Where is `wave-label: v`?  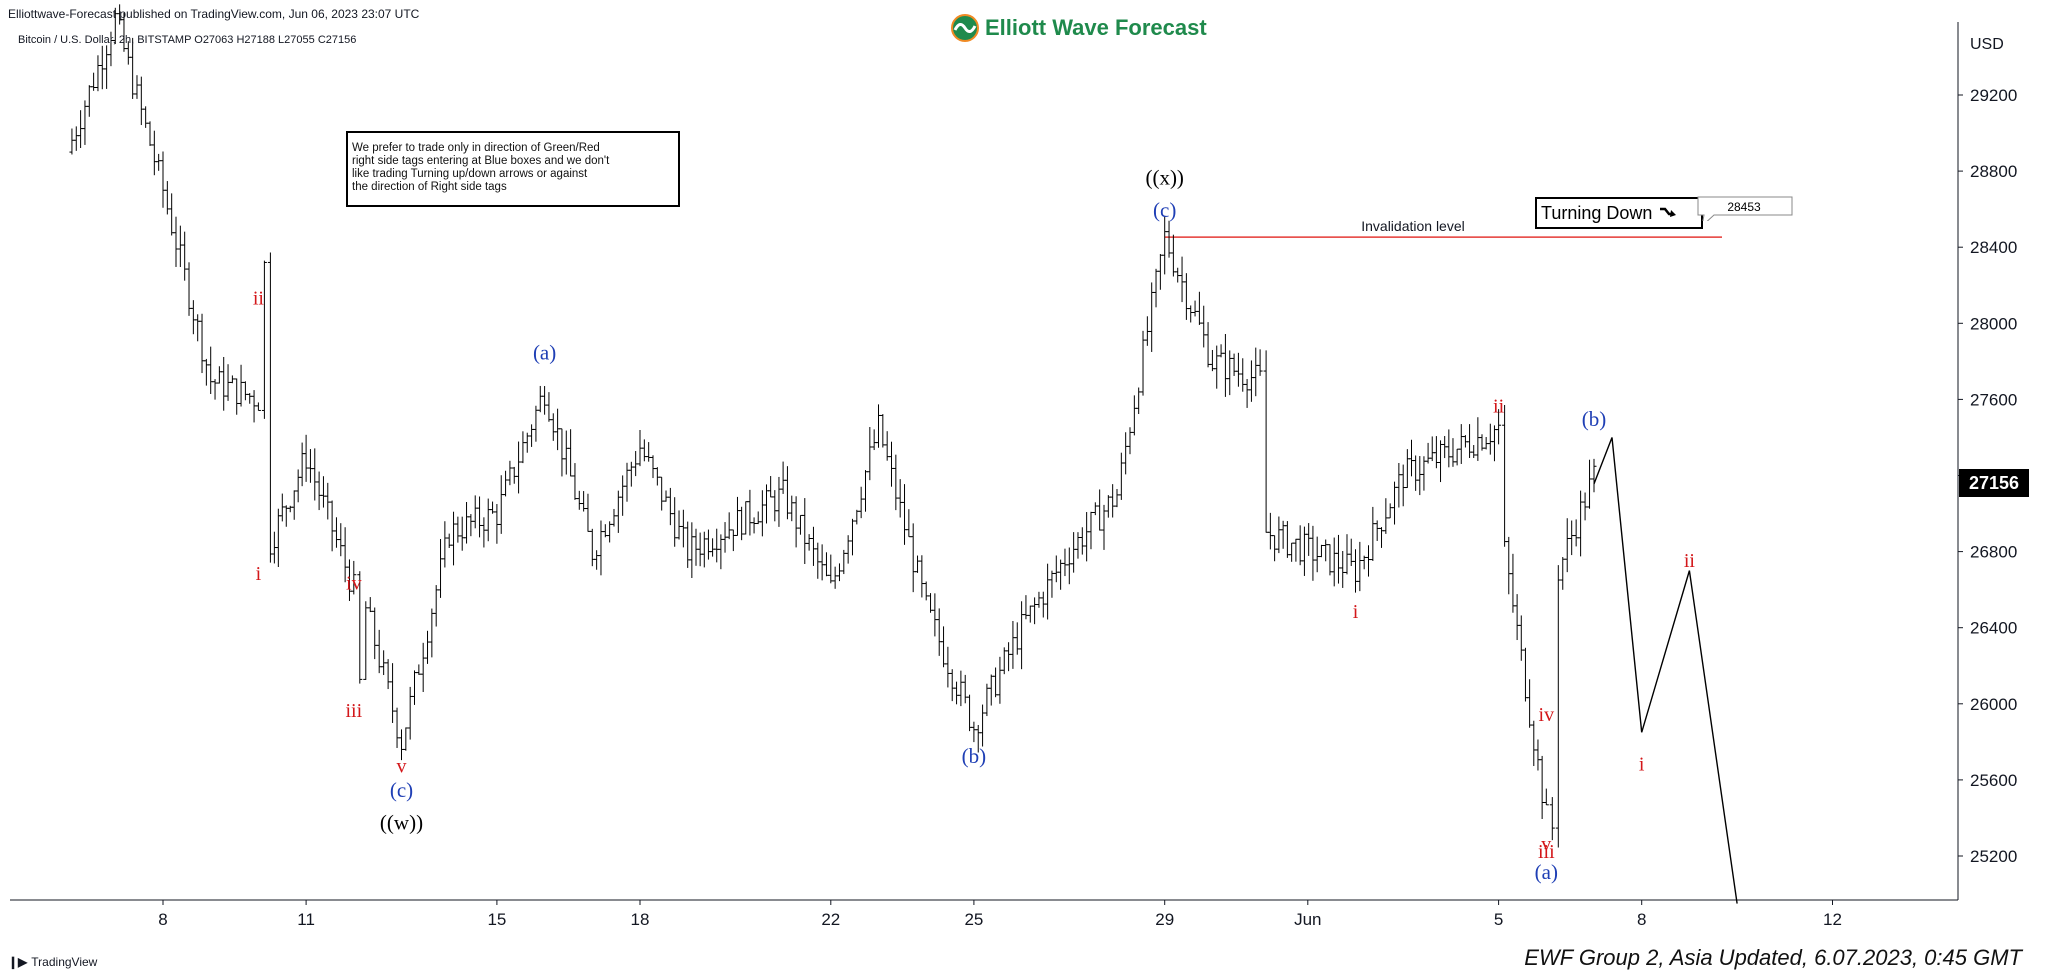
wave-label: v is located at coordinates (402, 766).